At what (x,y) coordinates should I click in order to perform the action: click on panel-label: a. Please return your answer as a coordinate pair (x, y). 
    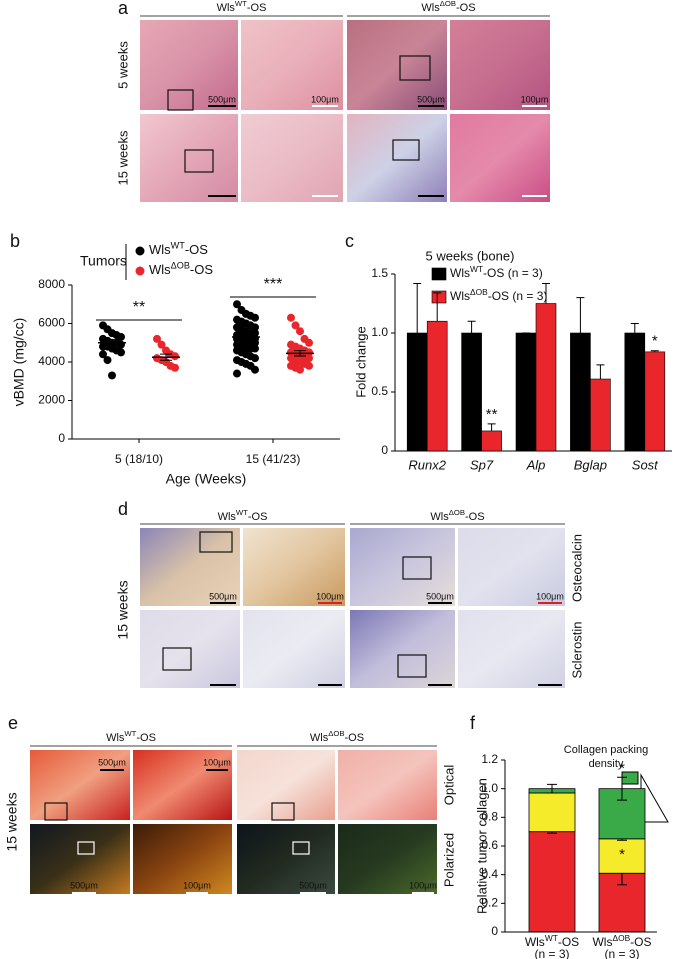
    Looking at the image, I should click on (123, 9).